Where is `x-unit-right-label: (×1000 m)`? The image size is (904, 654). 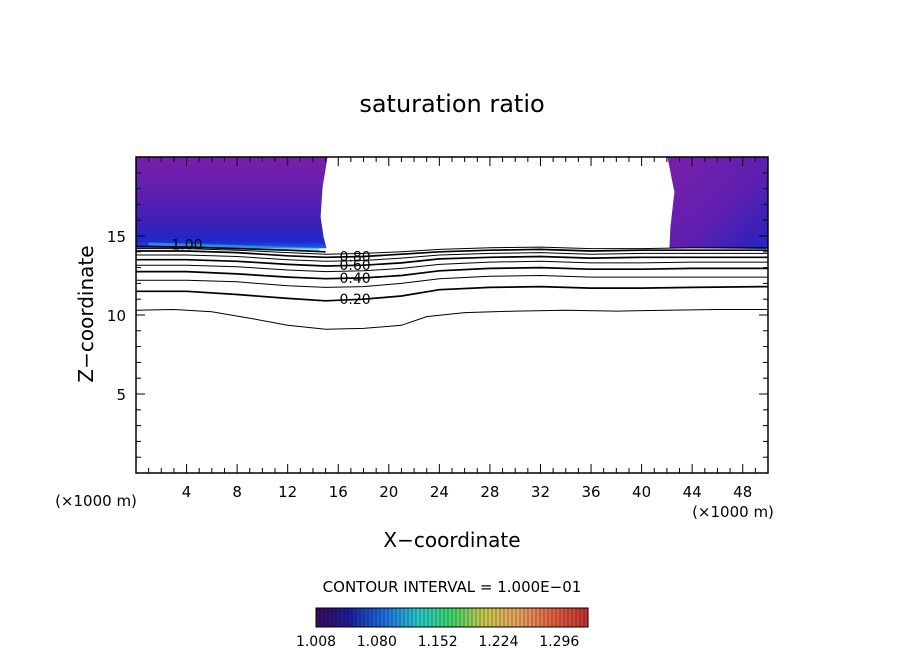 x-unit-right-label: (×1000 m) is located at coordinates (733, 512).